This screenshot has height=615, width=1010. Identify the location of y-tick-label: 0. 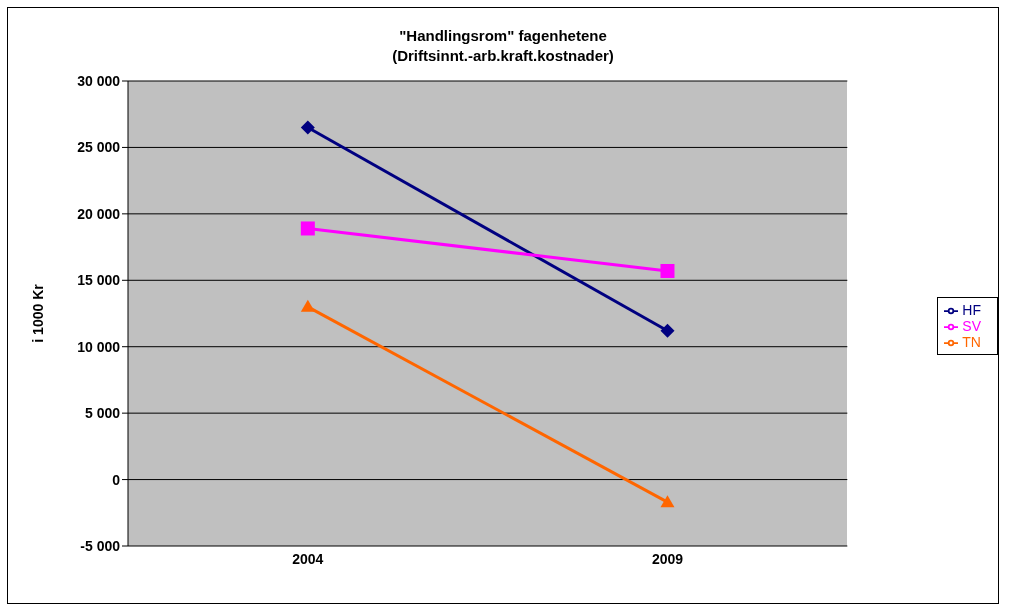
(116, 479).